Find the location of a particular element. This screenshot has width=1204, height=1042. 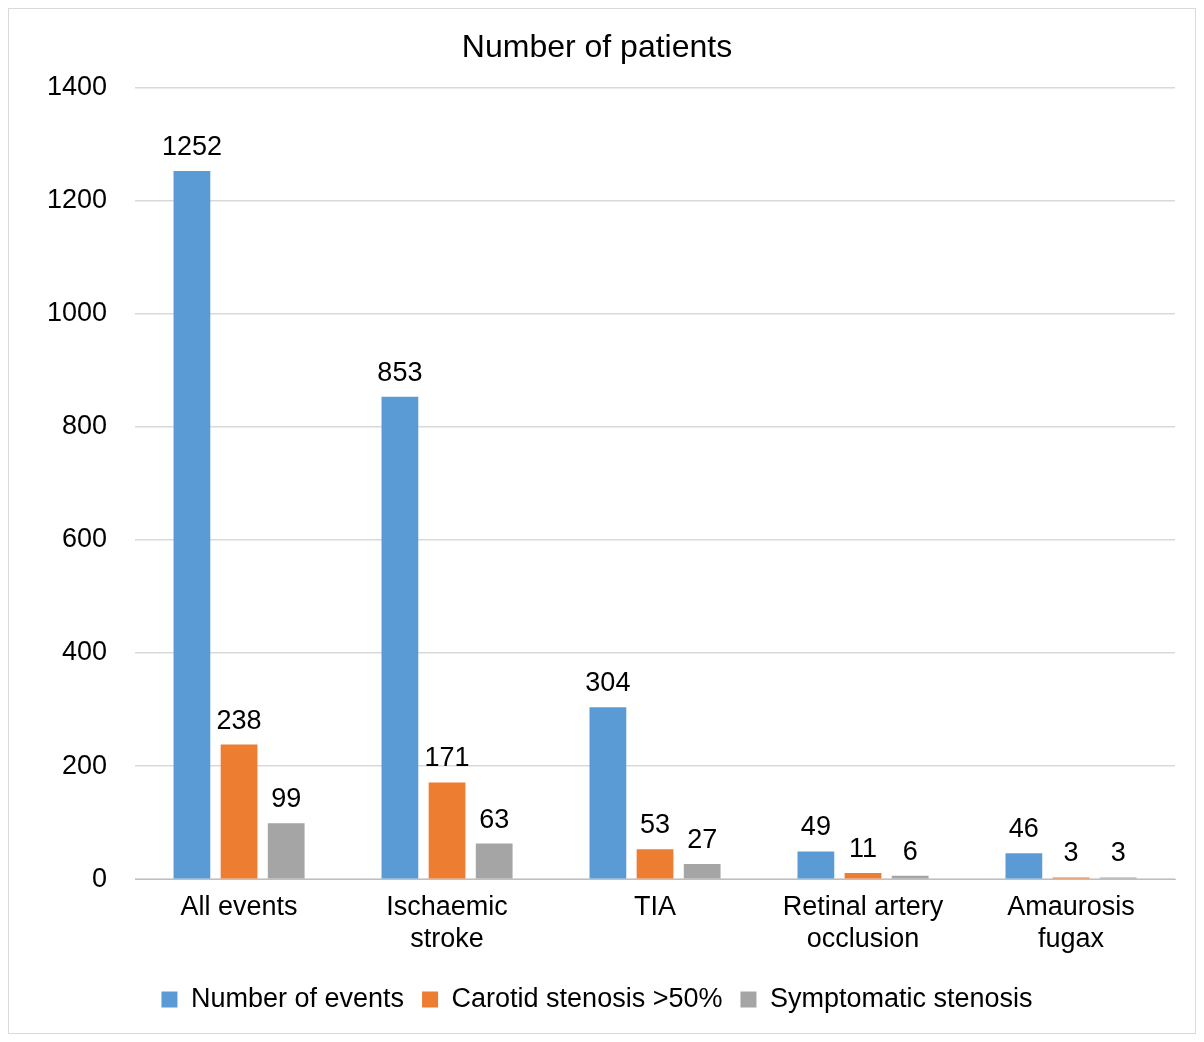

data-label: 304 is located at coordinates (608, 682).